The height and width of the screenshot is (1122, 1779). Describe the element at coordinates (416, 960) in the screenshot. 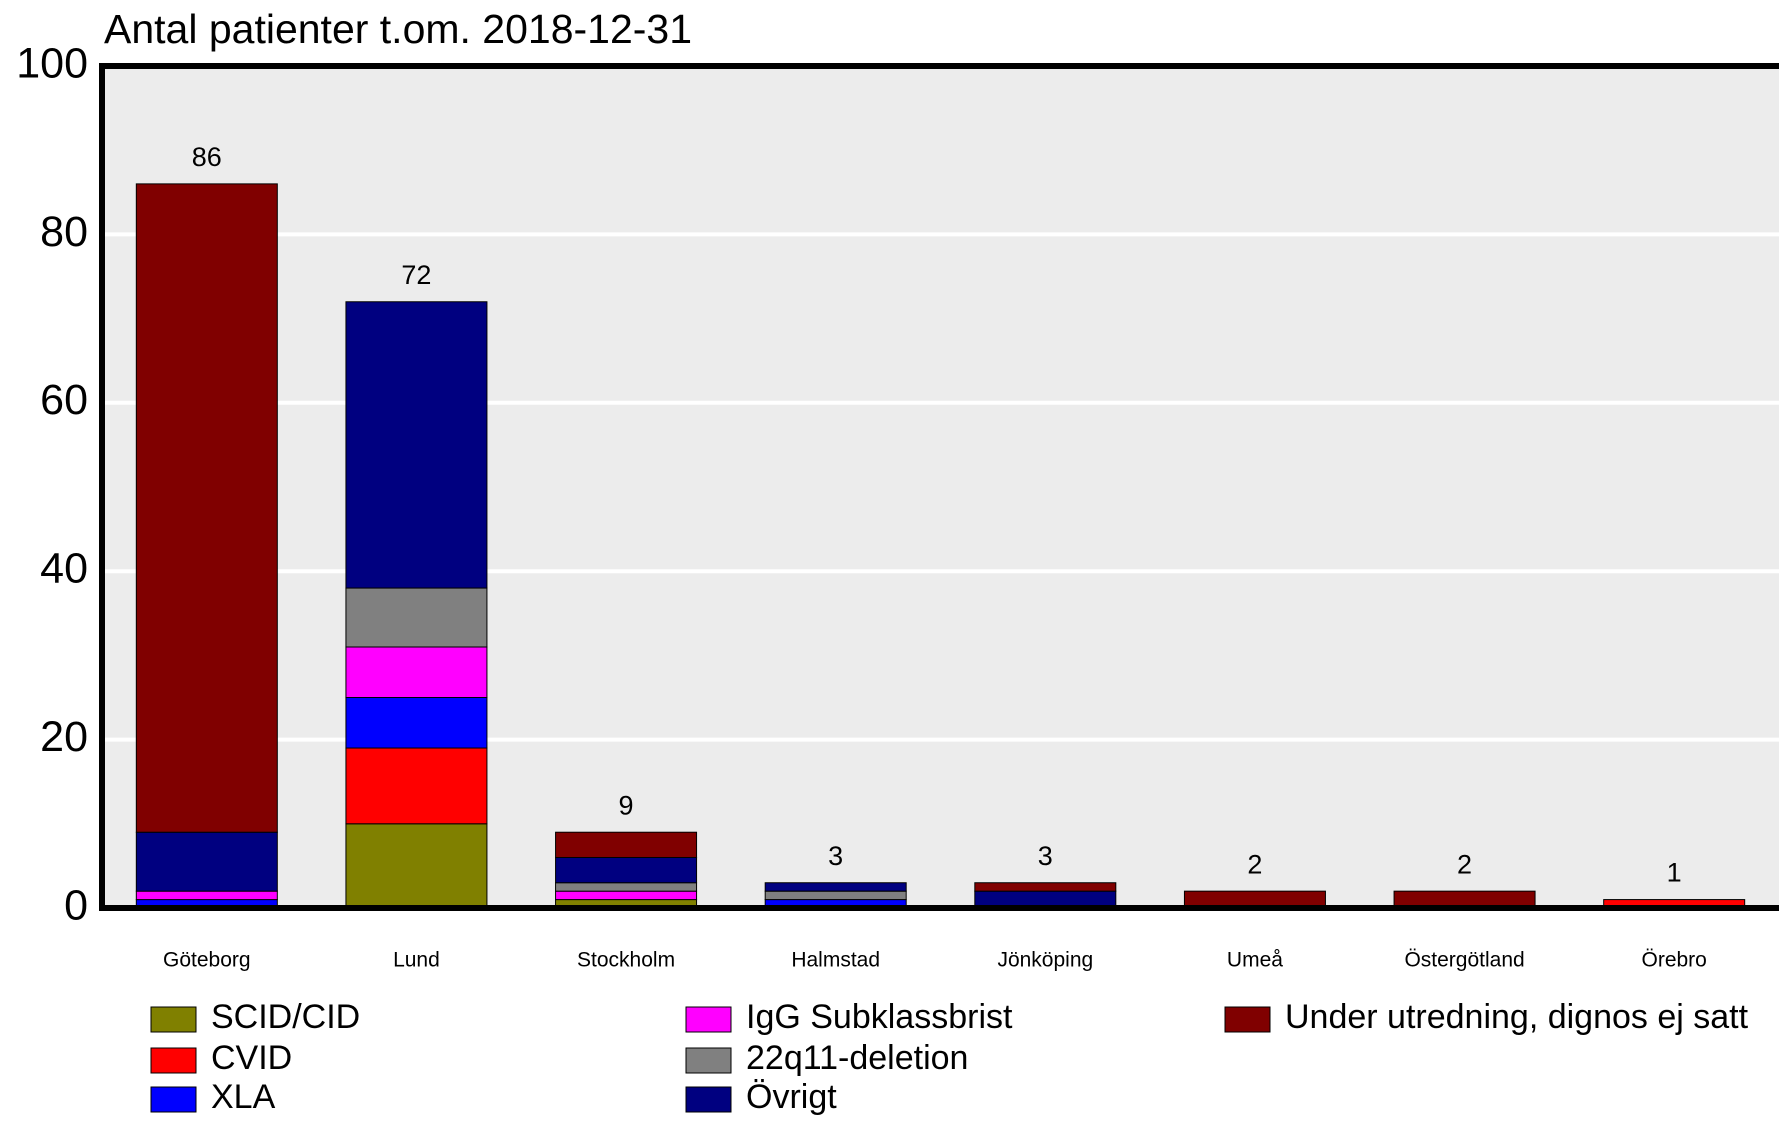

I see `x-tick-label: Lund` at that location.